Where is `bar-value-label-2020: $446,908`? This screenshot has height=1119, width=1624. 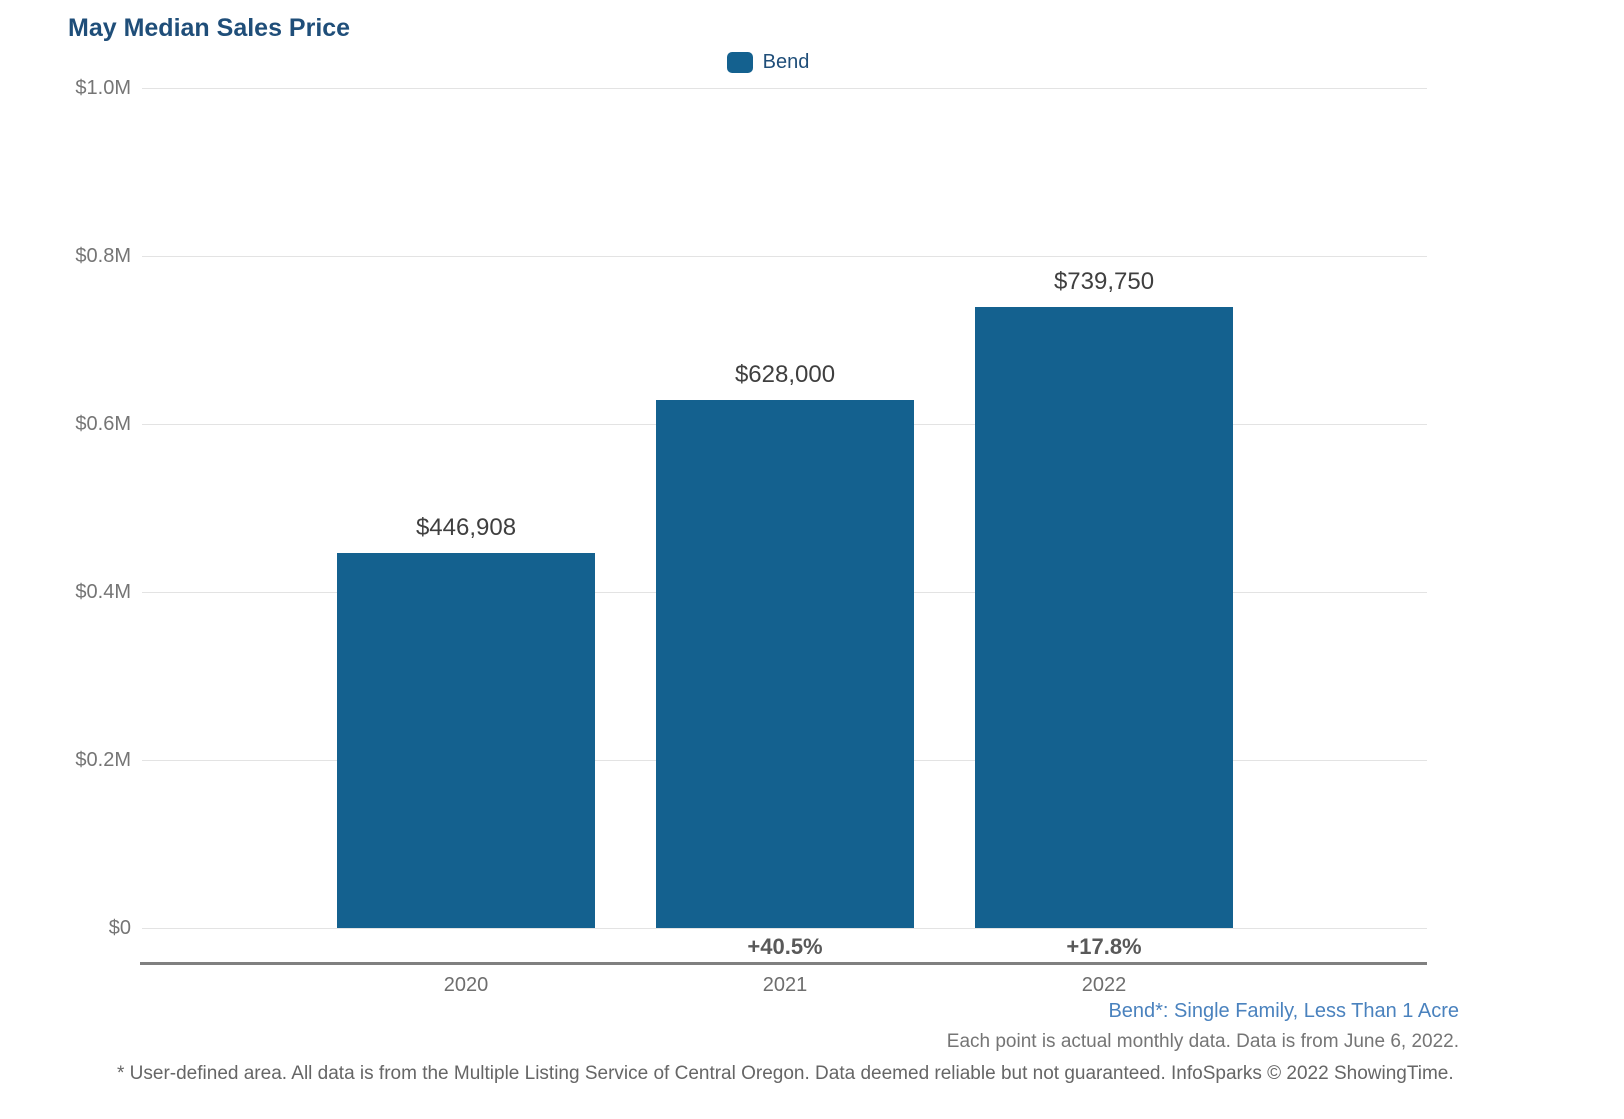 bar-value-label-2020: $446,908 is located at coordinates (466, 527).